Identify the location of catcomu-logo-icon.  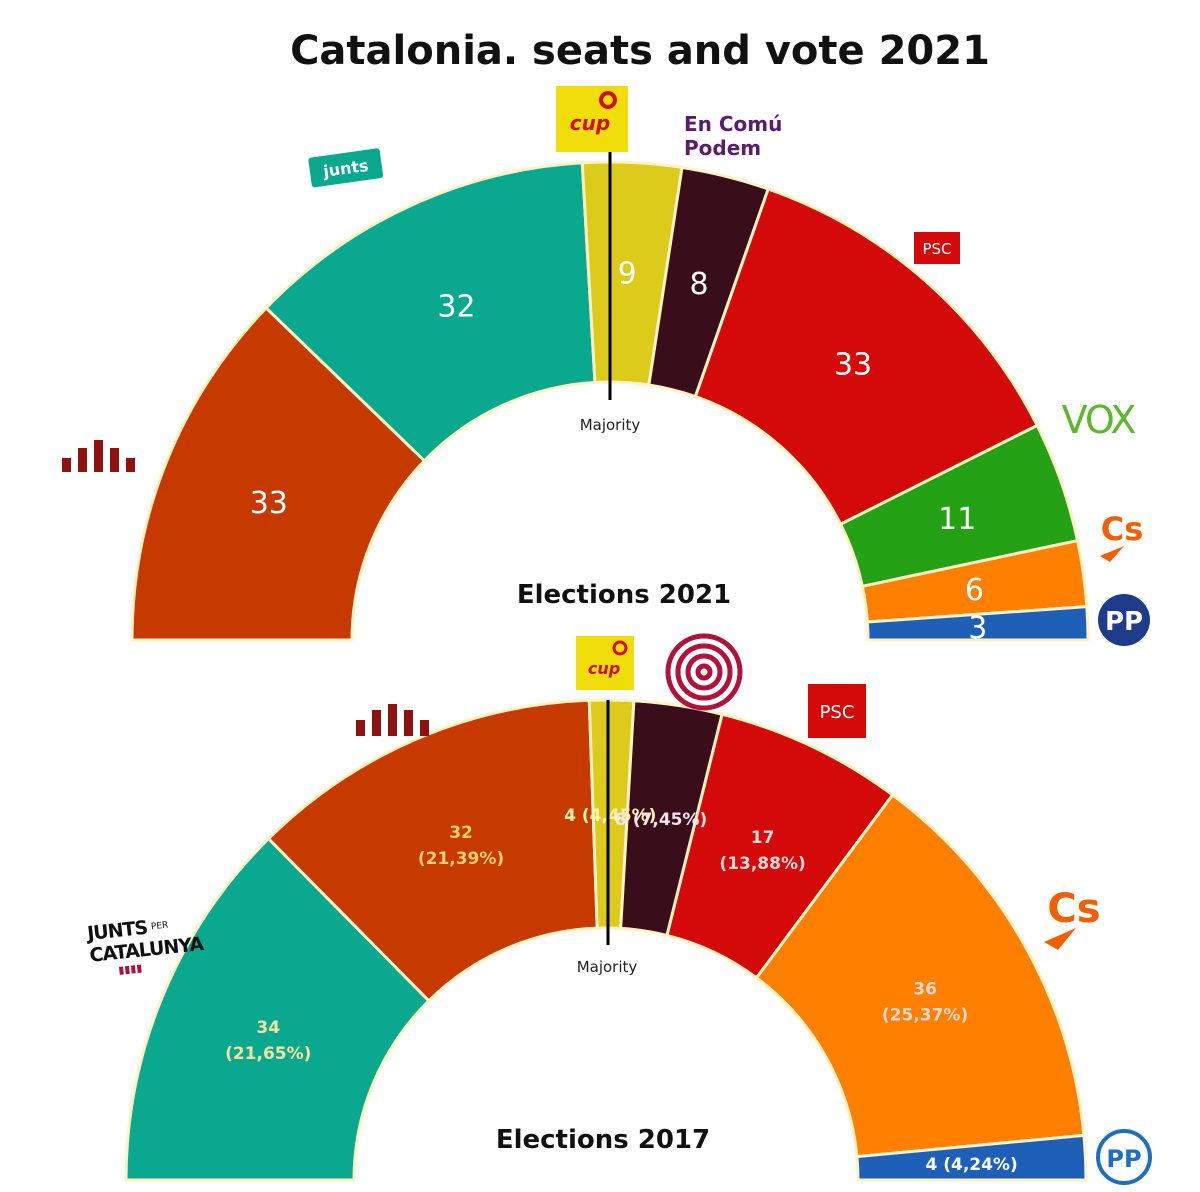
(704, 672).